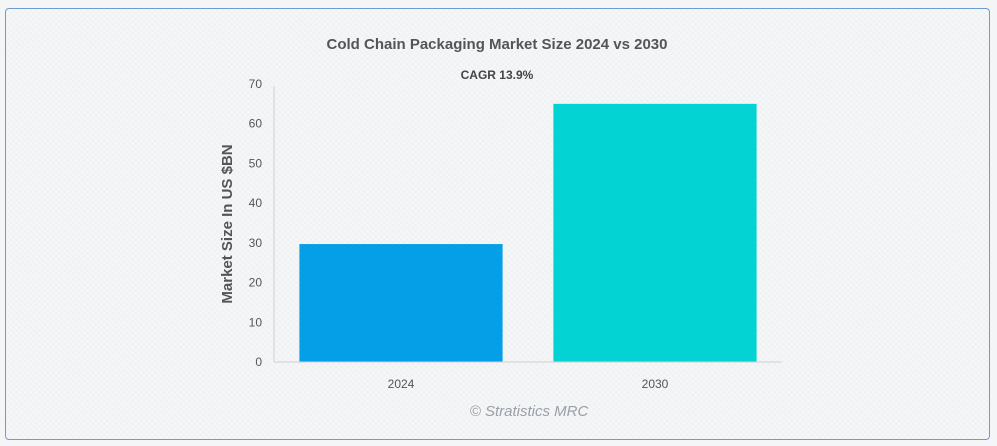 Image resolution: width=997 pixels, height=446 pixels. What do you see at coordinates (256, 322) in the screenshot?
I see `y-tick-label: 10` at bounding box center [256, 322].